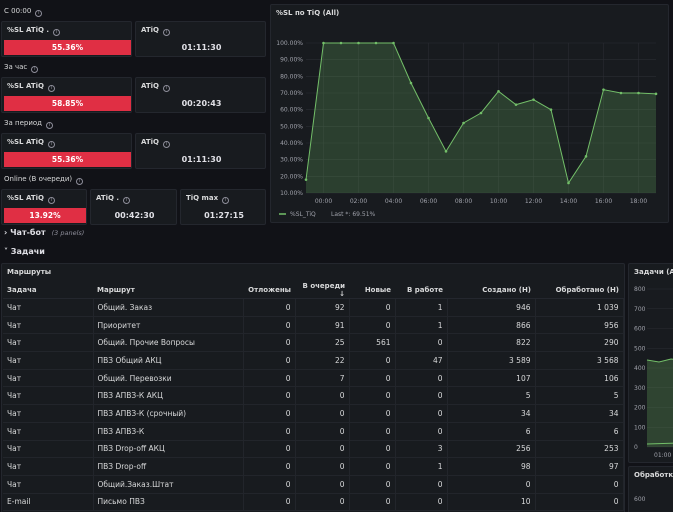  I want to click on column-header: Новые, so click(372, 290).